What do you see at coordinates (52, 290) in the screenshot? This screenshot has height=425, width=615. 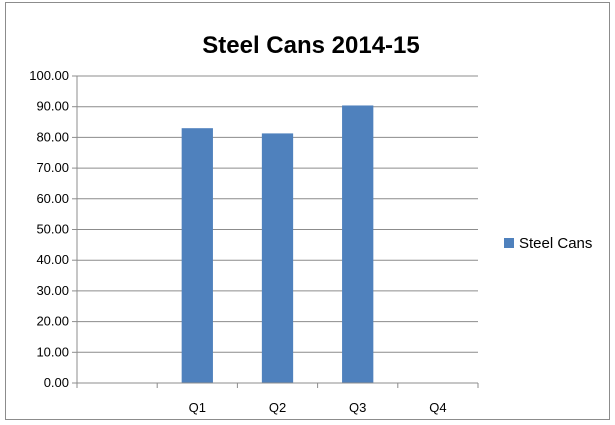 I see `y-tick-label: 30.00` at bounding box center [52, 290].